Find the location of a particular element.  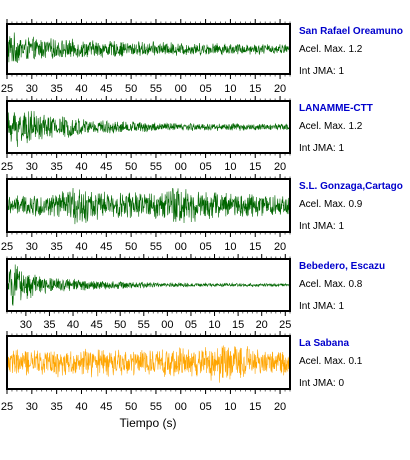

x-axis-title: Tiempo (s) is located at coordinates (148, 423).